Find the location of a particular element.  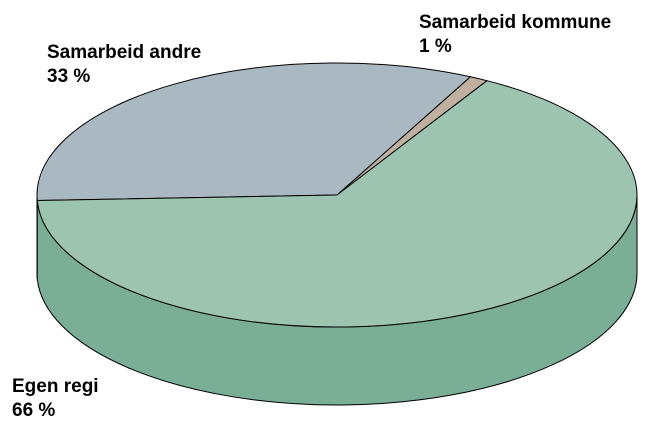

slice-value-label: 1 % is located at coordinates (435, 46).